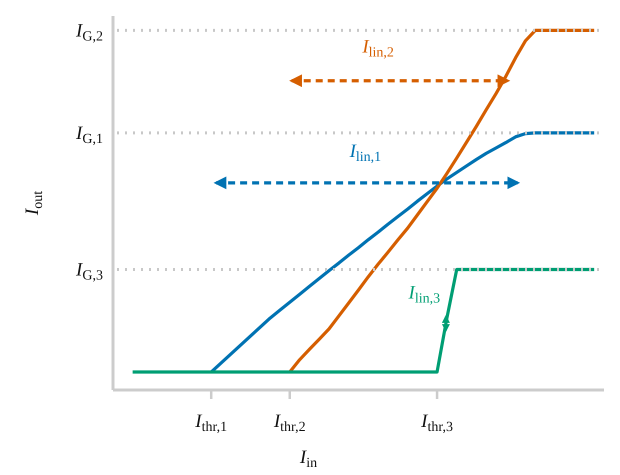 The height and width of the screenshot is (475, 620). I want to click on ref-line-label: I$_{G,2}$, so click(89, 32).